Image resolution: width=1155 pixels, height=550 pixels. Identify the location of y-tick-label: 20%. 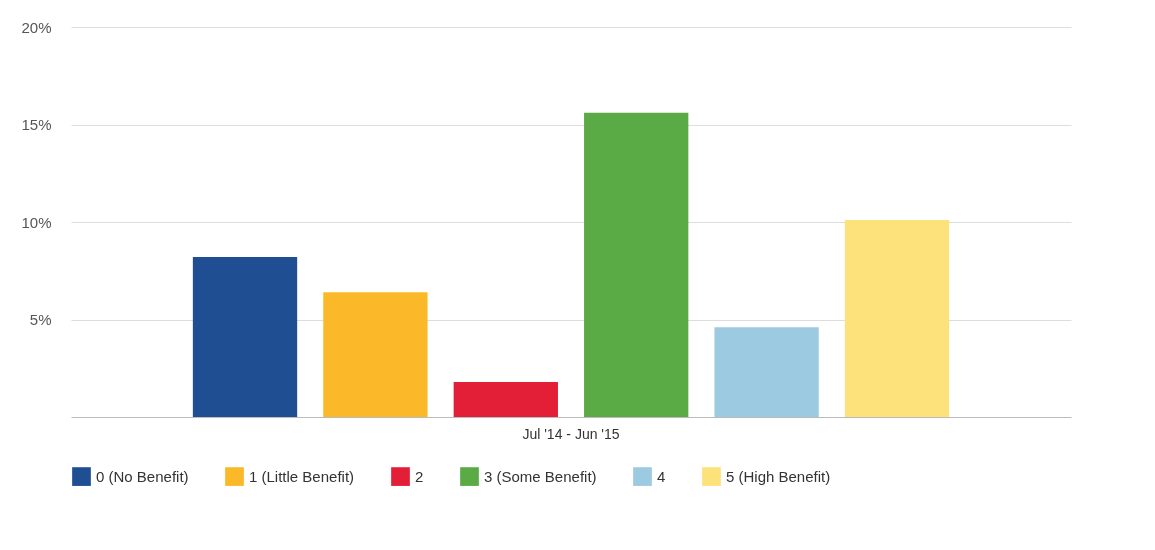
(36, 27).